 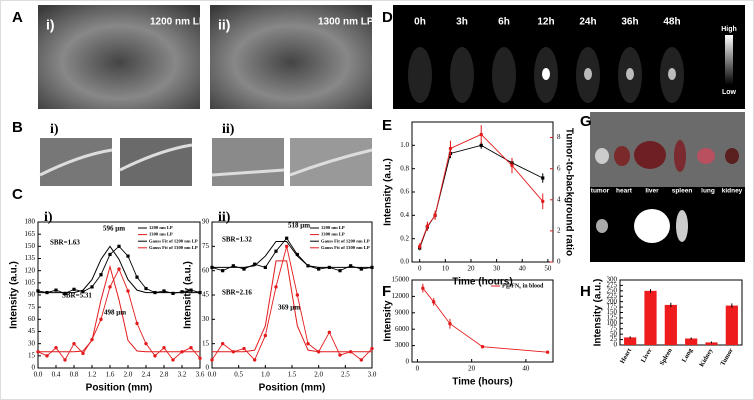 What do you see at coordinates (688, 355) in the screenshot?
I see `x-tick-label: Lung` at bounding box center [688, 355].